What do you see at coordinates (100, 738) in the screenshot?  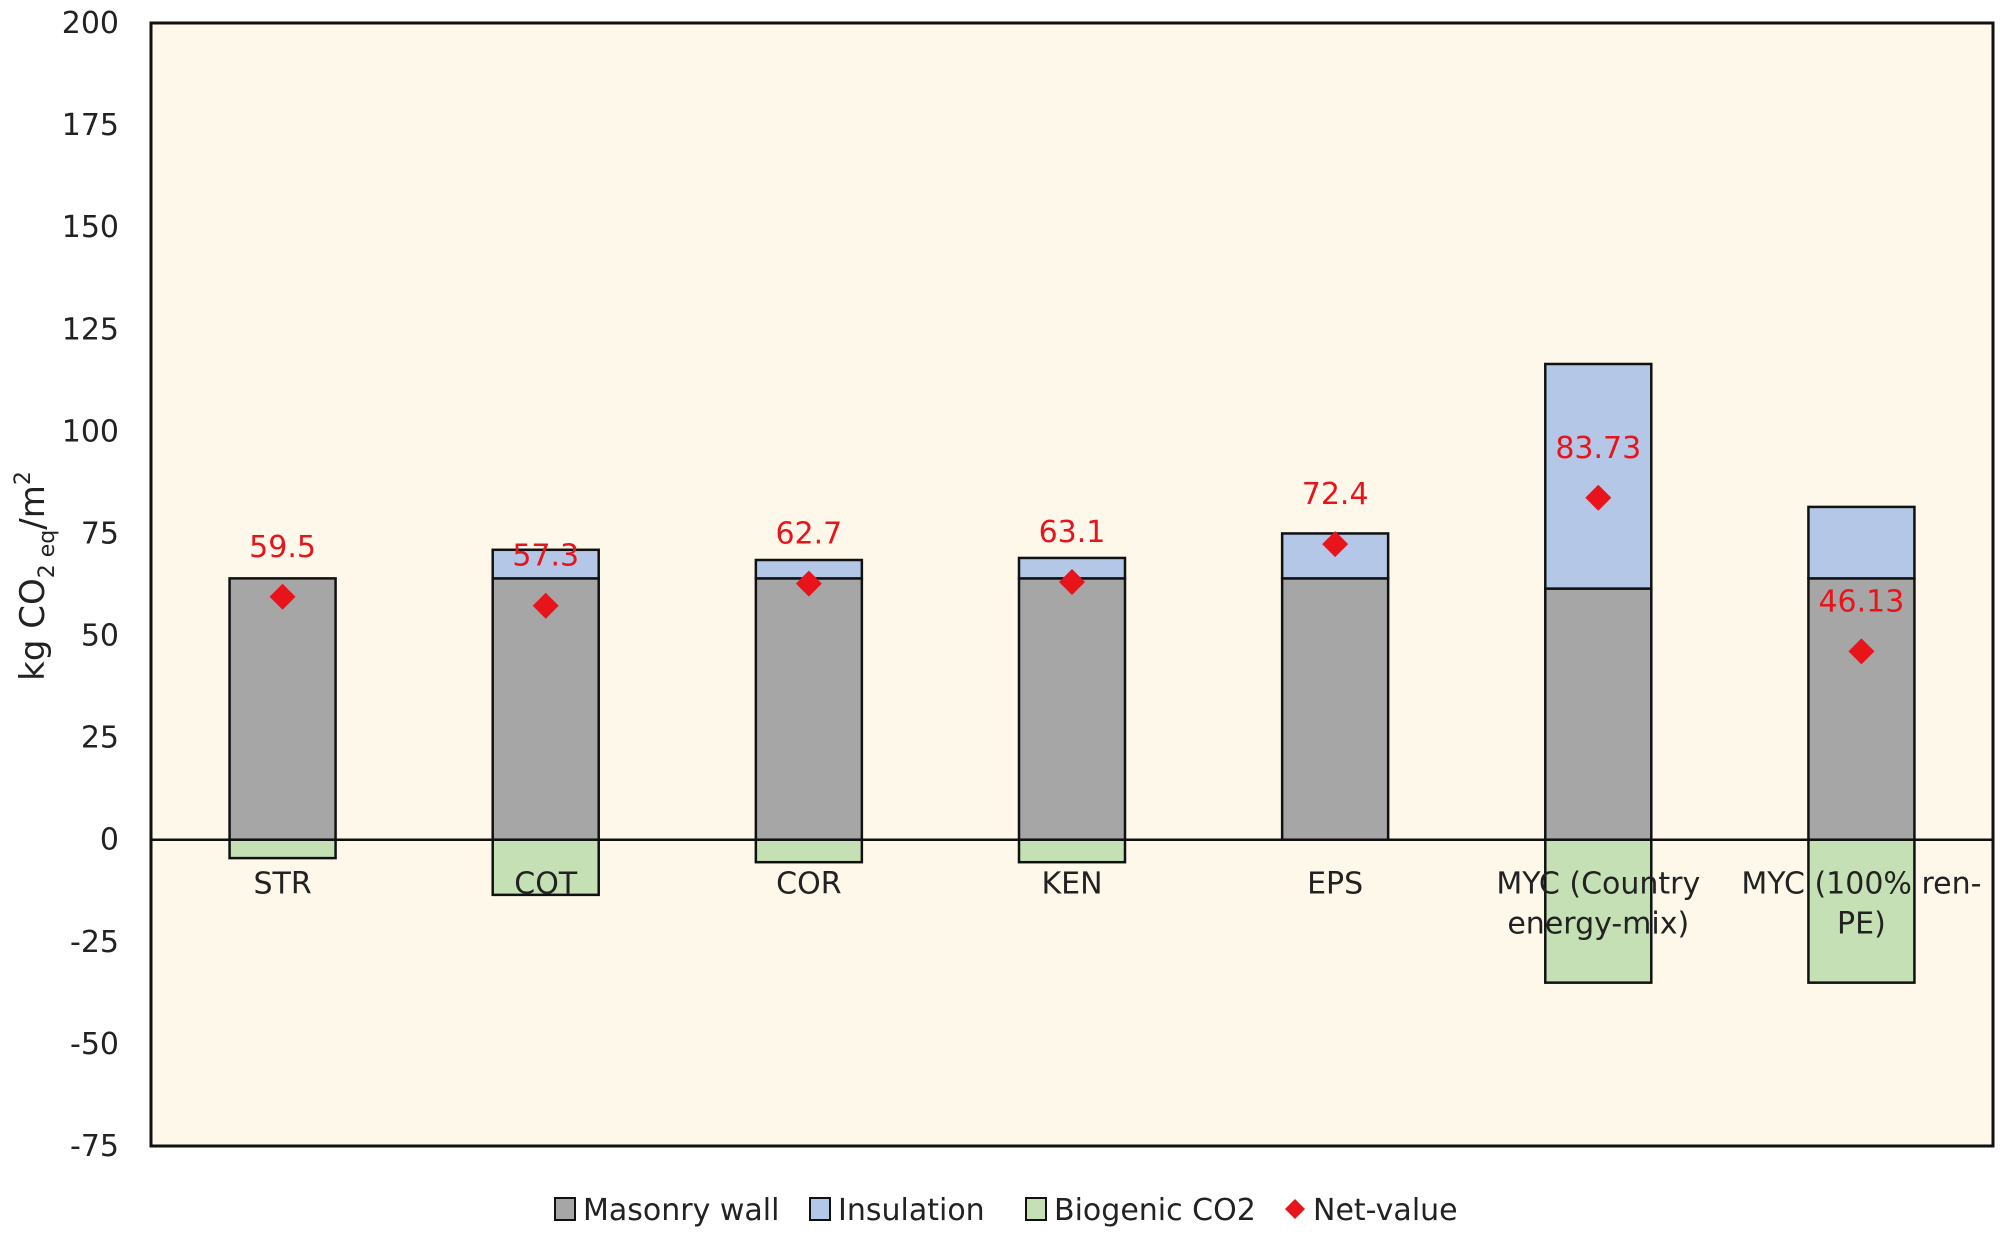 I see `y-tick-label: 25` at bounding box center [100, 738].